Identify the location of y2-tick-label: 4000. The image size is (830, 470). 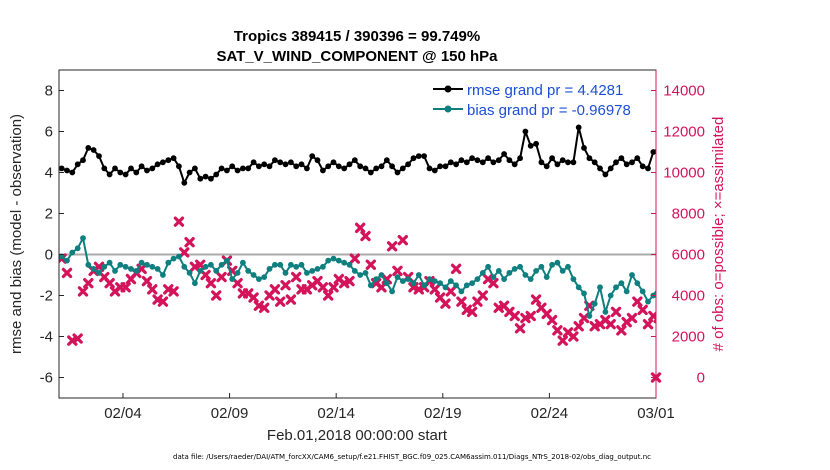
(688, 296).